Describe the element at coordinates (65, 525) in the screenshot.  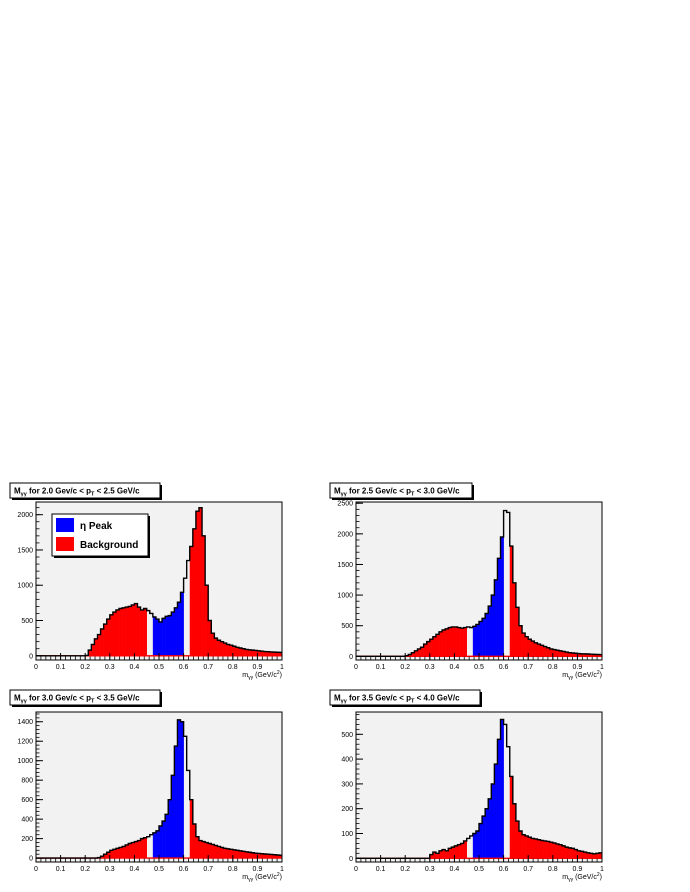
I see `legend-swatch` at that location.